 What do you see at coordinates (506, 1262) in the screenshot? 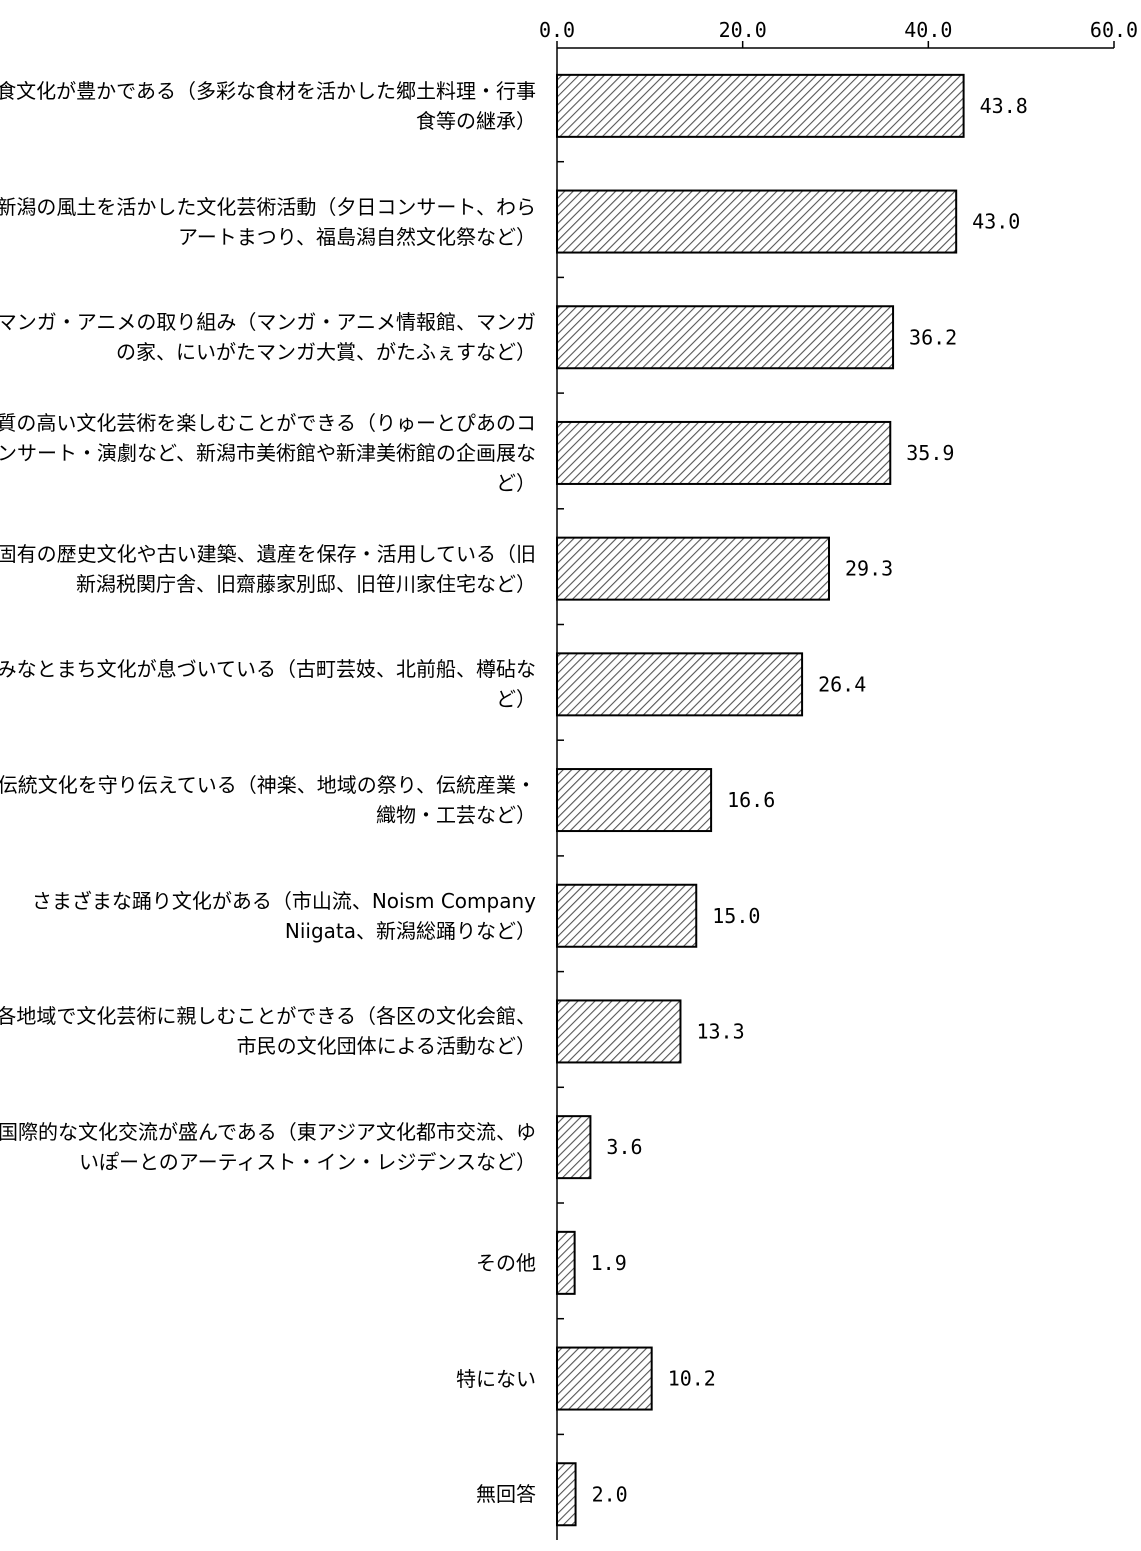
I see `category-label: その他` at bounding box center [506, 1262].